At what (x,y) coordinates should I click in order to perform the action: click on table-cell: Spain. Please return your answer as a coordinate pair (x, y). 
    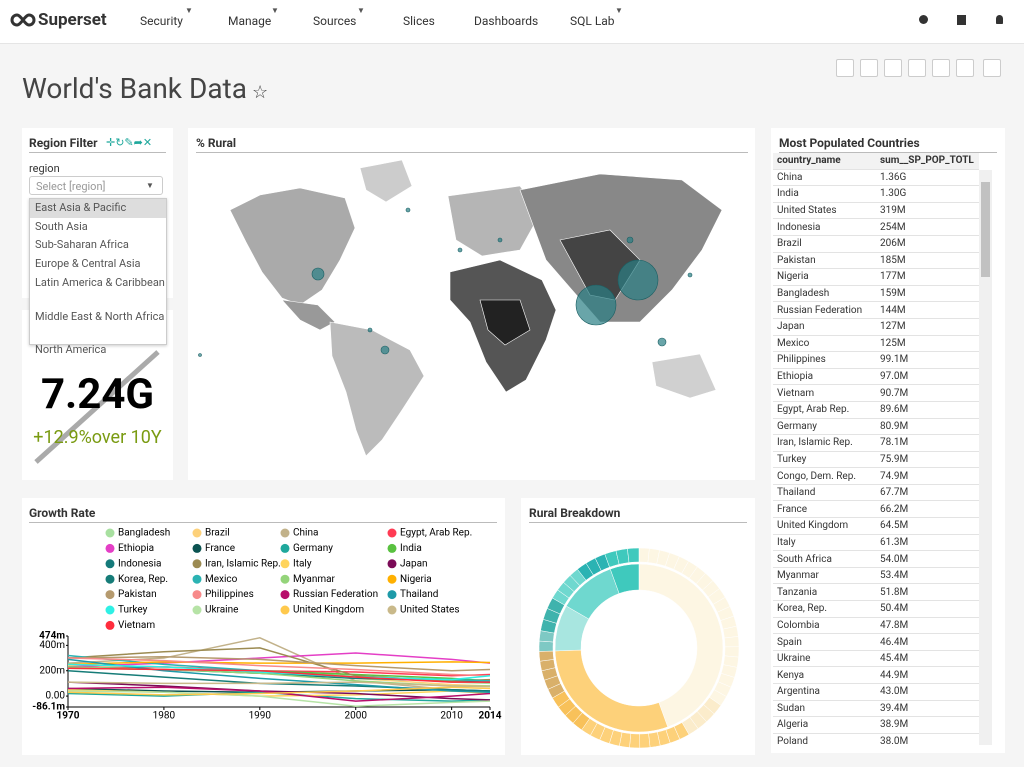
    Looking at the image, I should click on (824, 642).